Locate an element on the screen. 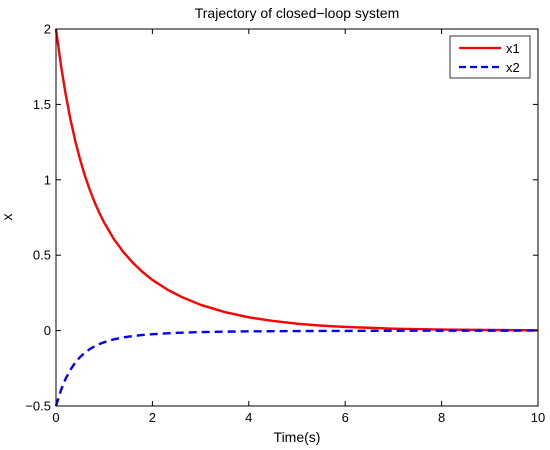 This screenshot has width=550, height=450. legend-box is located at coordinates (490, 57).